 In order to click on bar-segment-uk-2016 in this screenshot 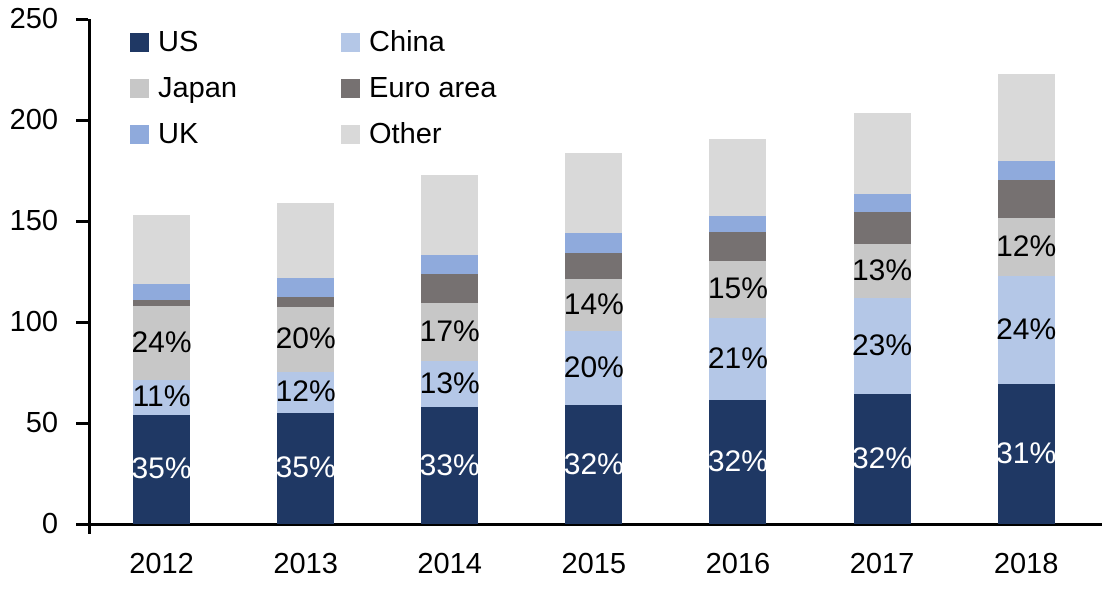, I will do `click(738, 223)`.